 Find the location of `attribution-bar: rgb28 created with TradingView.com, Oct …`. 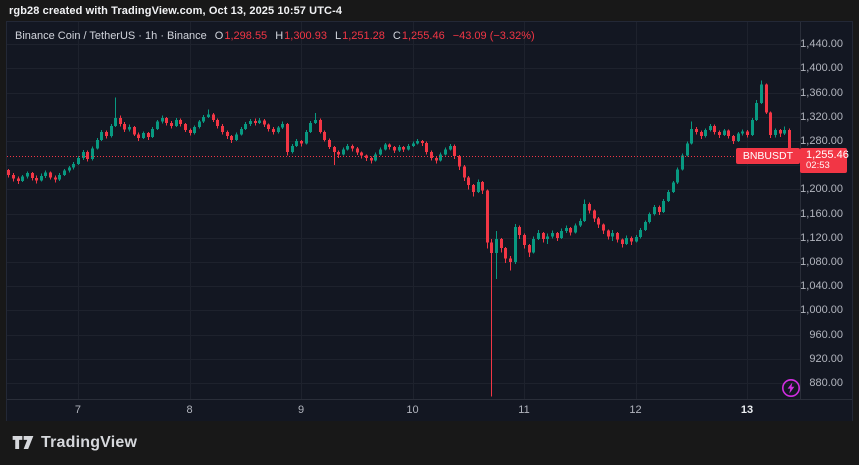

attribution-bar: rgb28 created with TradingView.com, Oct … is located at coordinates (429, 11).